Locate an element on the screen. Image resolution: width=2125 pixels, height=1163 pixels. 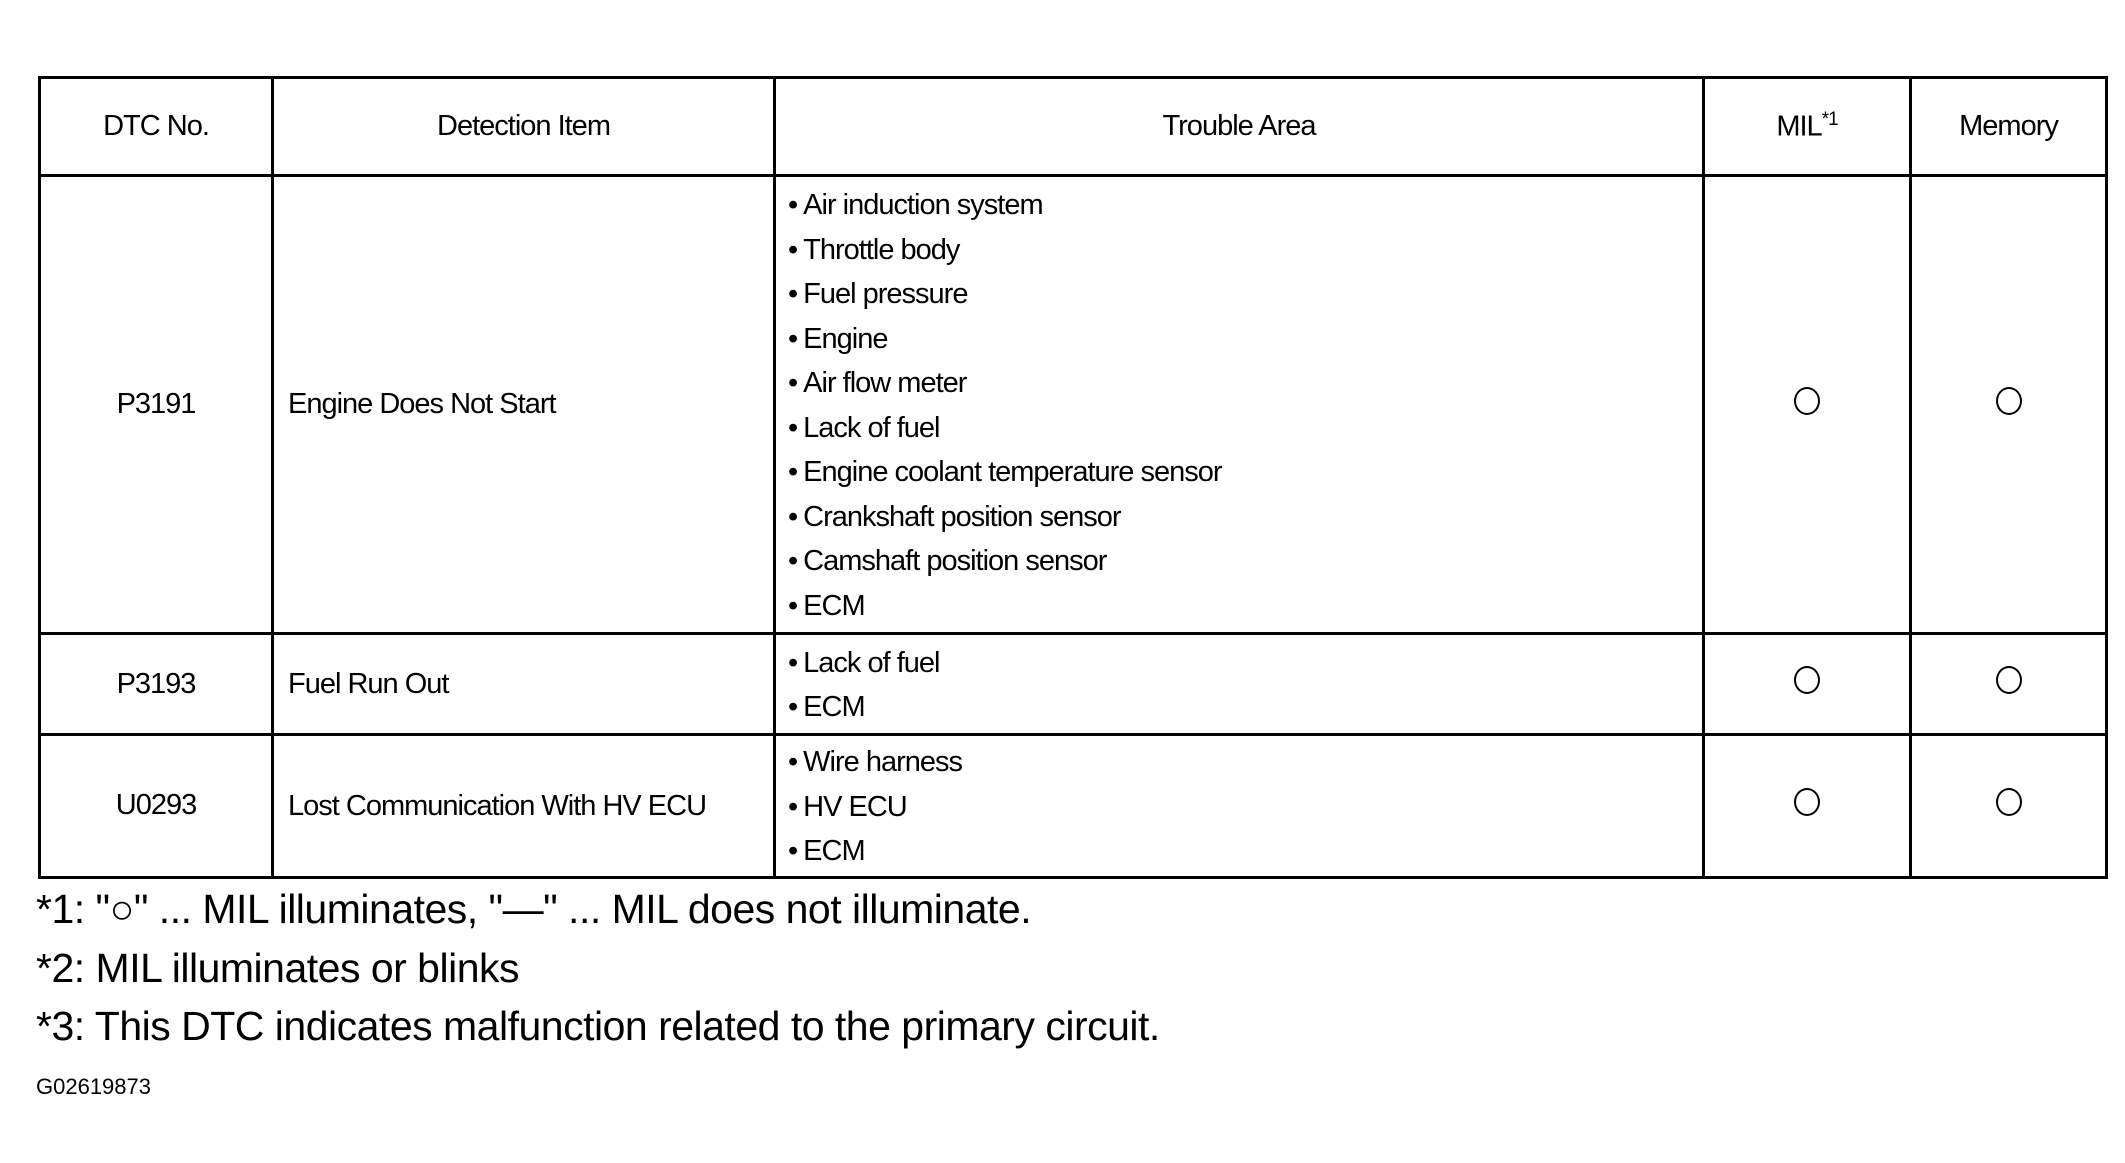
trouble-item: HV ECU is located at coordinates (1245, 807).